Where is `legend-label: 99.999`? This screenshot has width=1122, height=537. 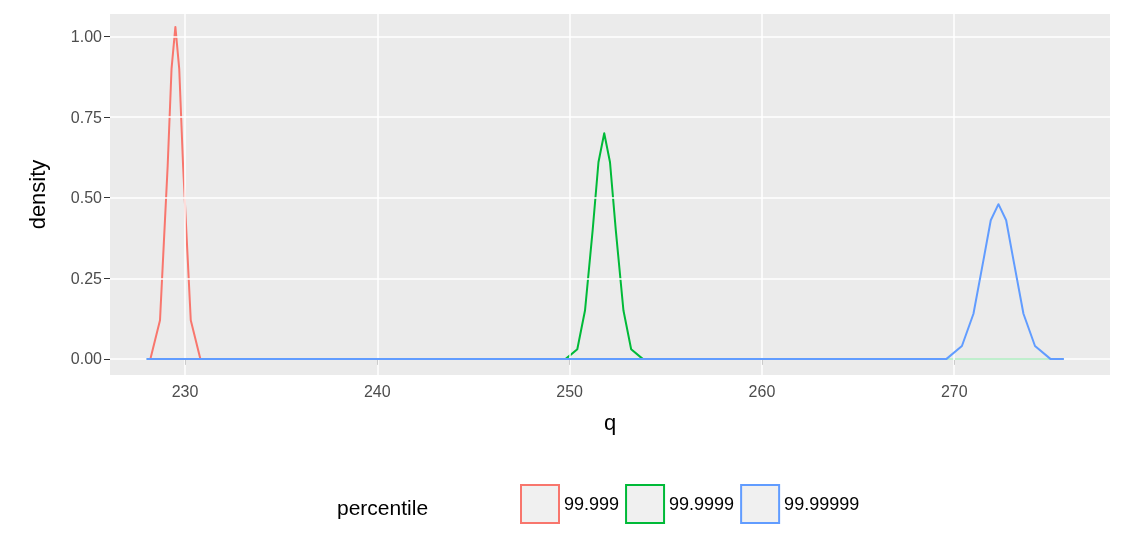
legend-label: 99.999 is located at coordinates (592, 504).